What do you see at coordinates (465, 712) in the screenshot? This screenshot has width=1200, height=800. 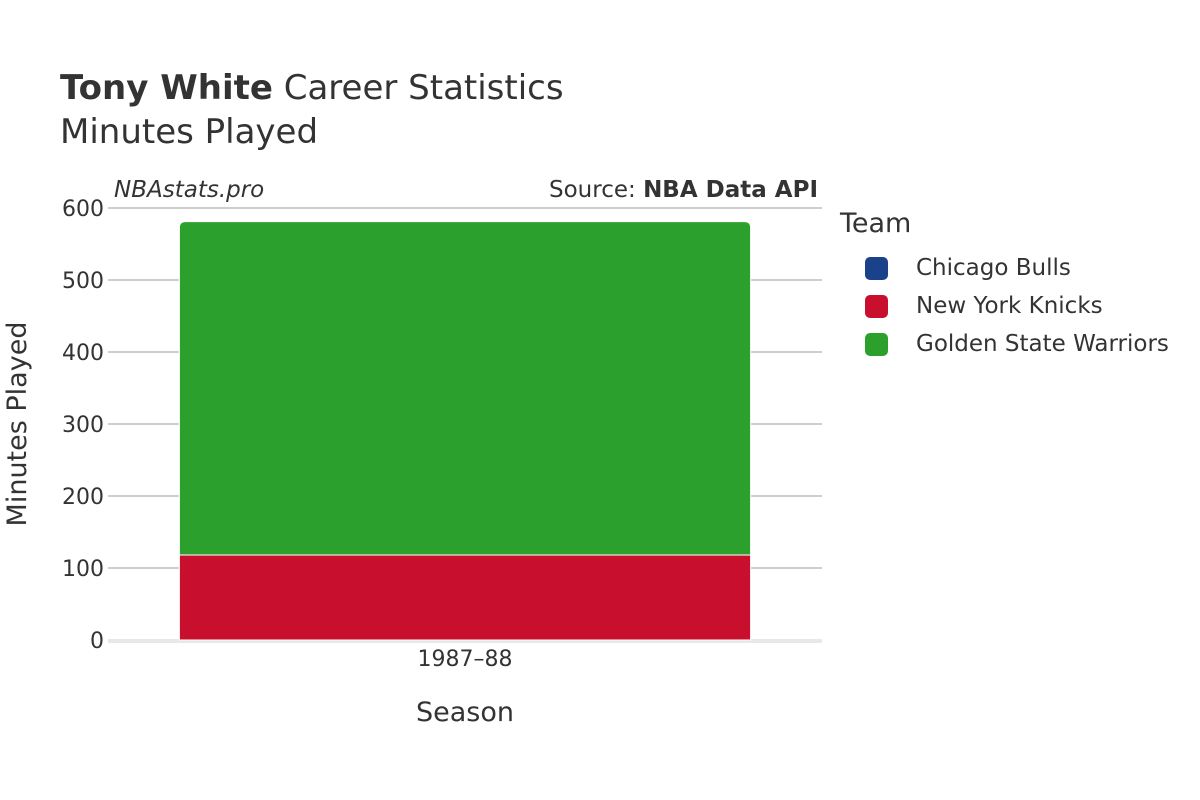 I see `x-axis-title: Season` at bounding box center [465, 712].